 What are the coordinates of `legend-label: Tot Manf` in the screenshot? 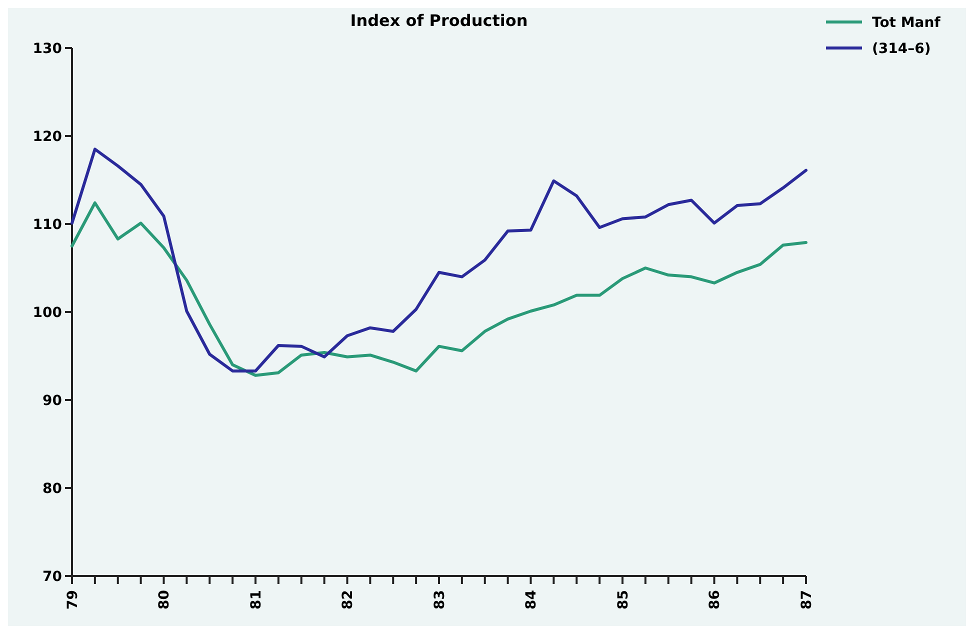 It's located at (907, 22).